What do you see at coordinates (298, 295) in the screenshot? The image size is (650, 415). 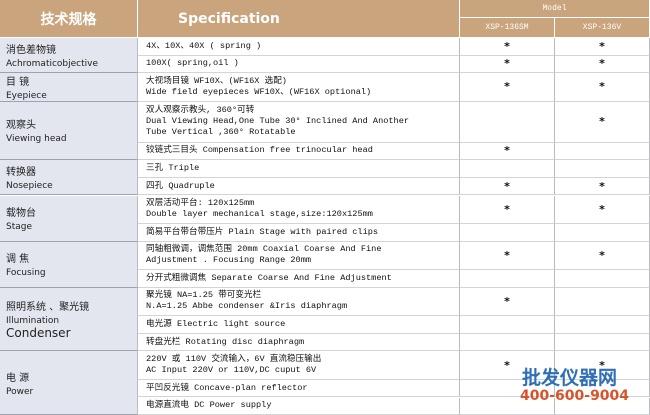 I see `description-line: 聚光镜 NA=1.25 带可变光栏` at bounding box center [298, 295].